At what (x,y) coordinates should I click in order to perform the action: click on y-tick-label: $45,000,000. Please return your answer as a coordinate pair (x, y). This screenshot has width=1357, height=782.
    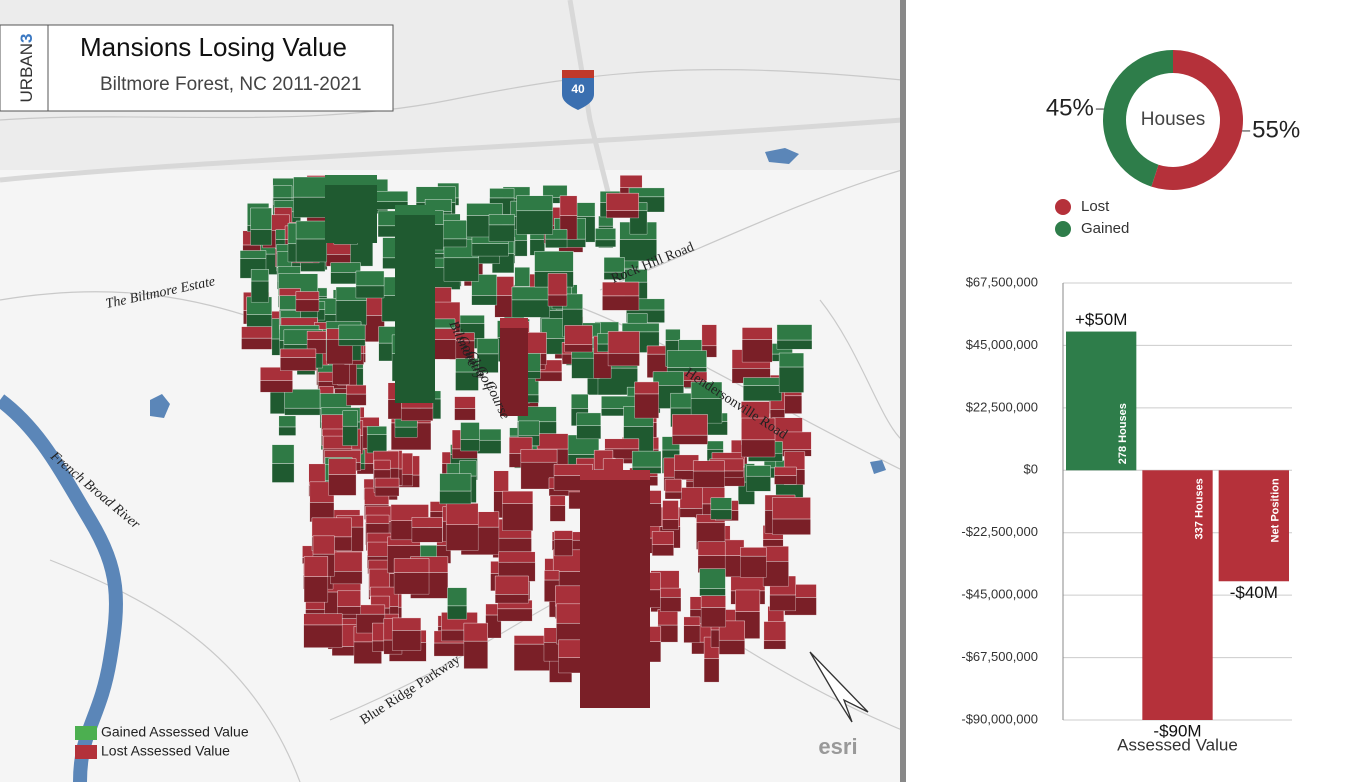
    Looking at the image, I should click on (1002, 344).